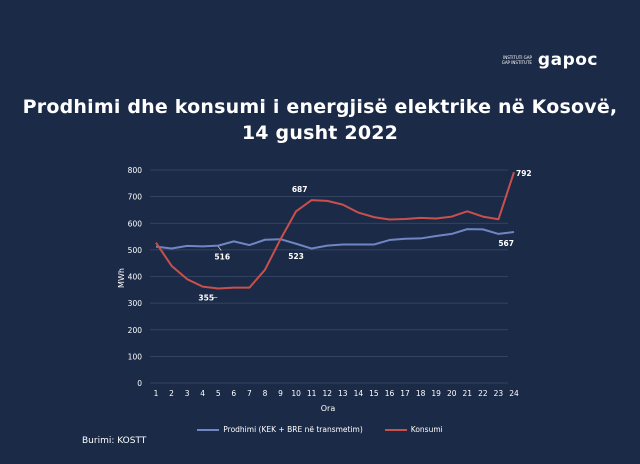 The width and height of the screenshot is (640, 464). What do you see at coordinates (233, 393) in the screenshot?
I see `x-tick-label: 6` at bounding box center [233, 393].